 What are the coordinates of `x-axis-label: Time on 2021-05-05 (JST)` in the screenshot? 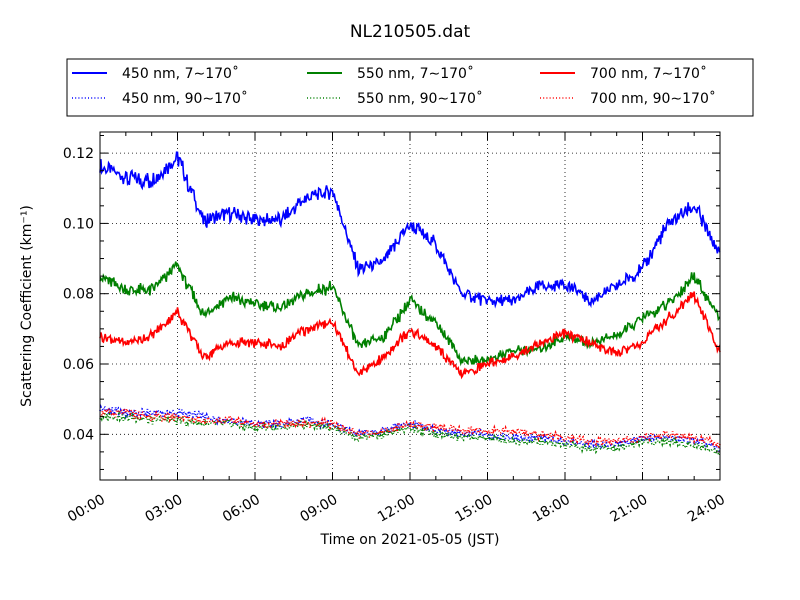 It's located at (410, 540).